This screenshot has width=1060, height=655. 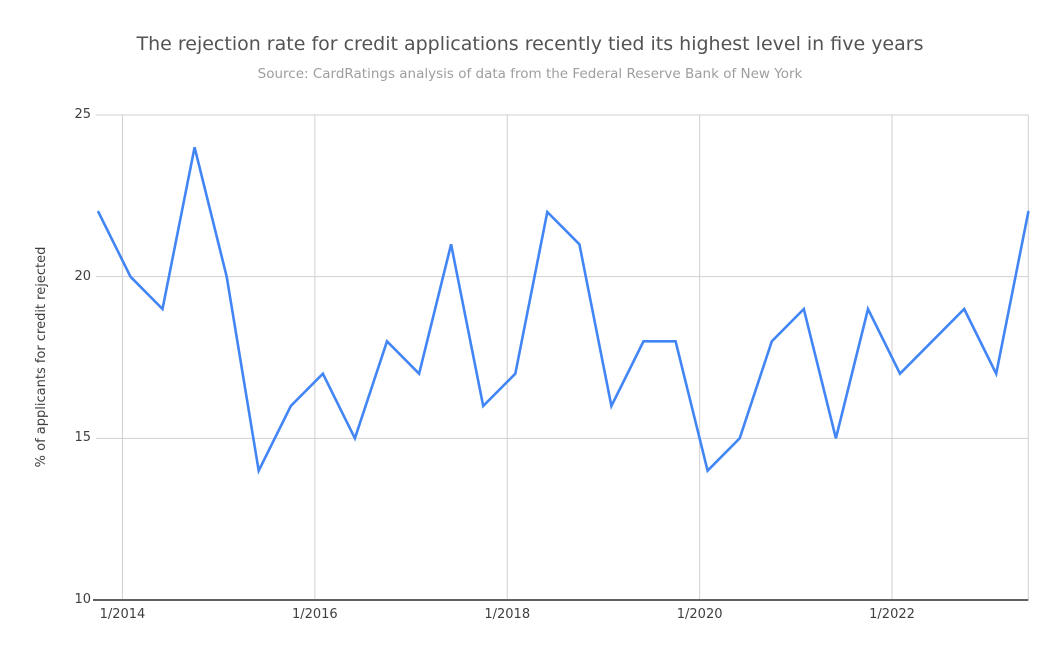 What do you see at coordinates (82, 599) in the screenshot?
I see `y-tick-label: 10` at bounding box center [82, 599].